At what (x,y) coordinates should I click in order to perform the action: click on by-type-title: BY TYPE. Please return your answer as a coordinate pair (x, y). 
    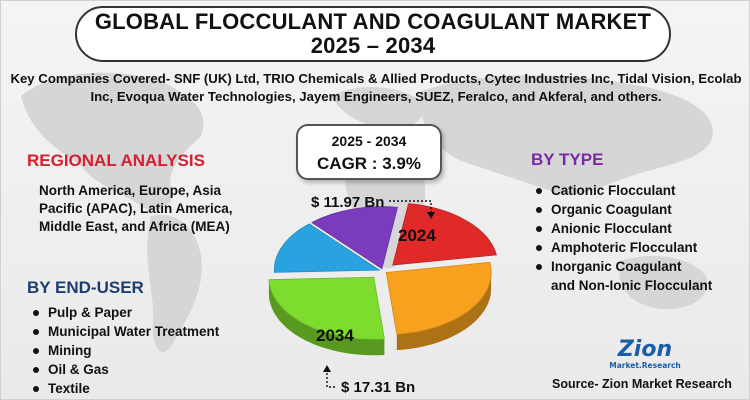
    Looking at the image, I should click on (567, 159).